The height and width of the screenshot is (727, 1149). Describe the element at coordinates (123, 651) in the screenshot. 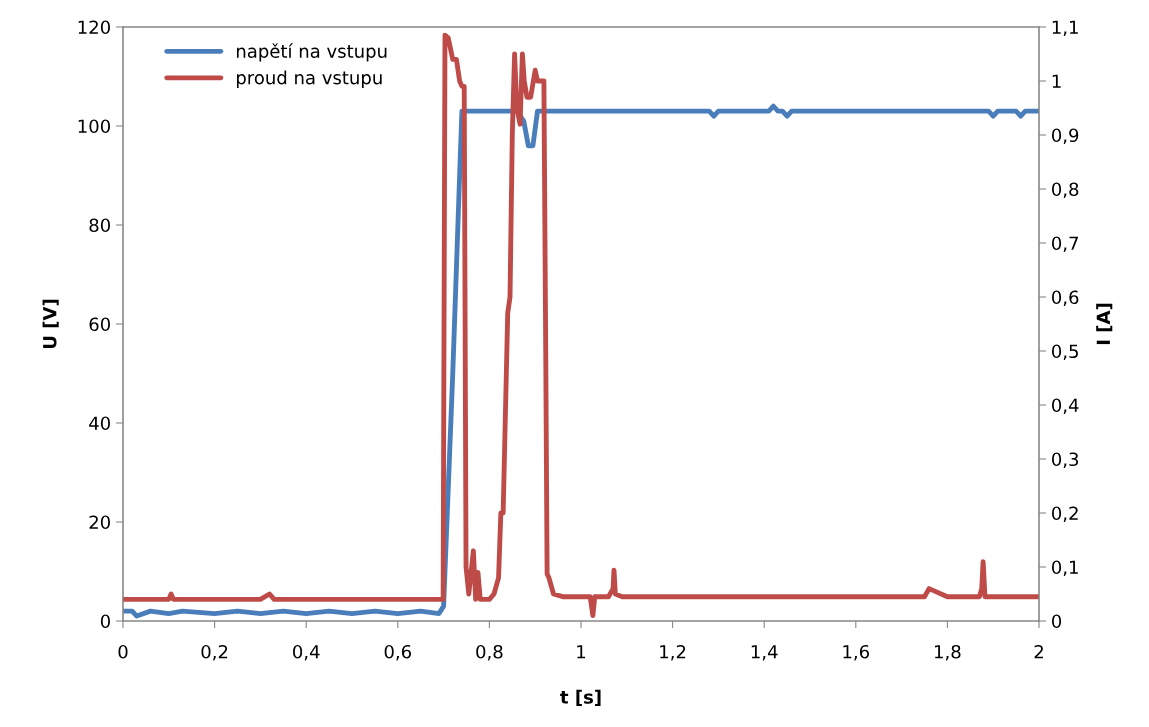

I see `x-tick-label: 0` at that location.